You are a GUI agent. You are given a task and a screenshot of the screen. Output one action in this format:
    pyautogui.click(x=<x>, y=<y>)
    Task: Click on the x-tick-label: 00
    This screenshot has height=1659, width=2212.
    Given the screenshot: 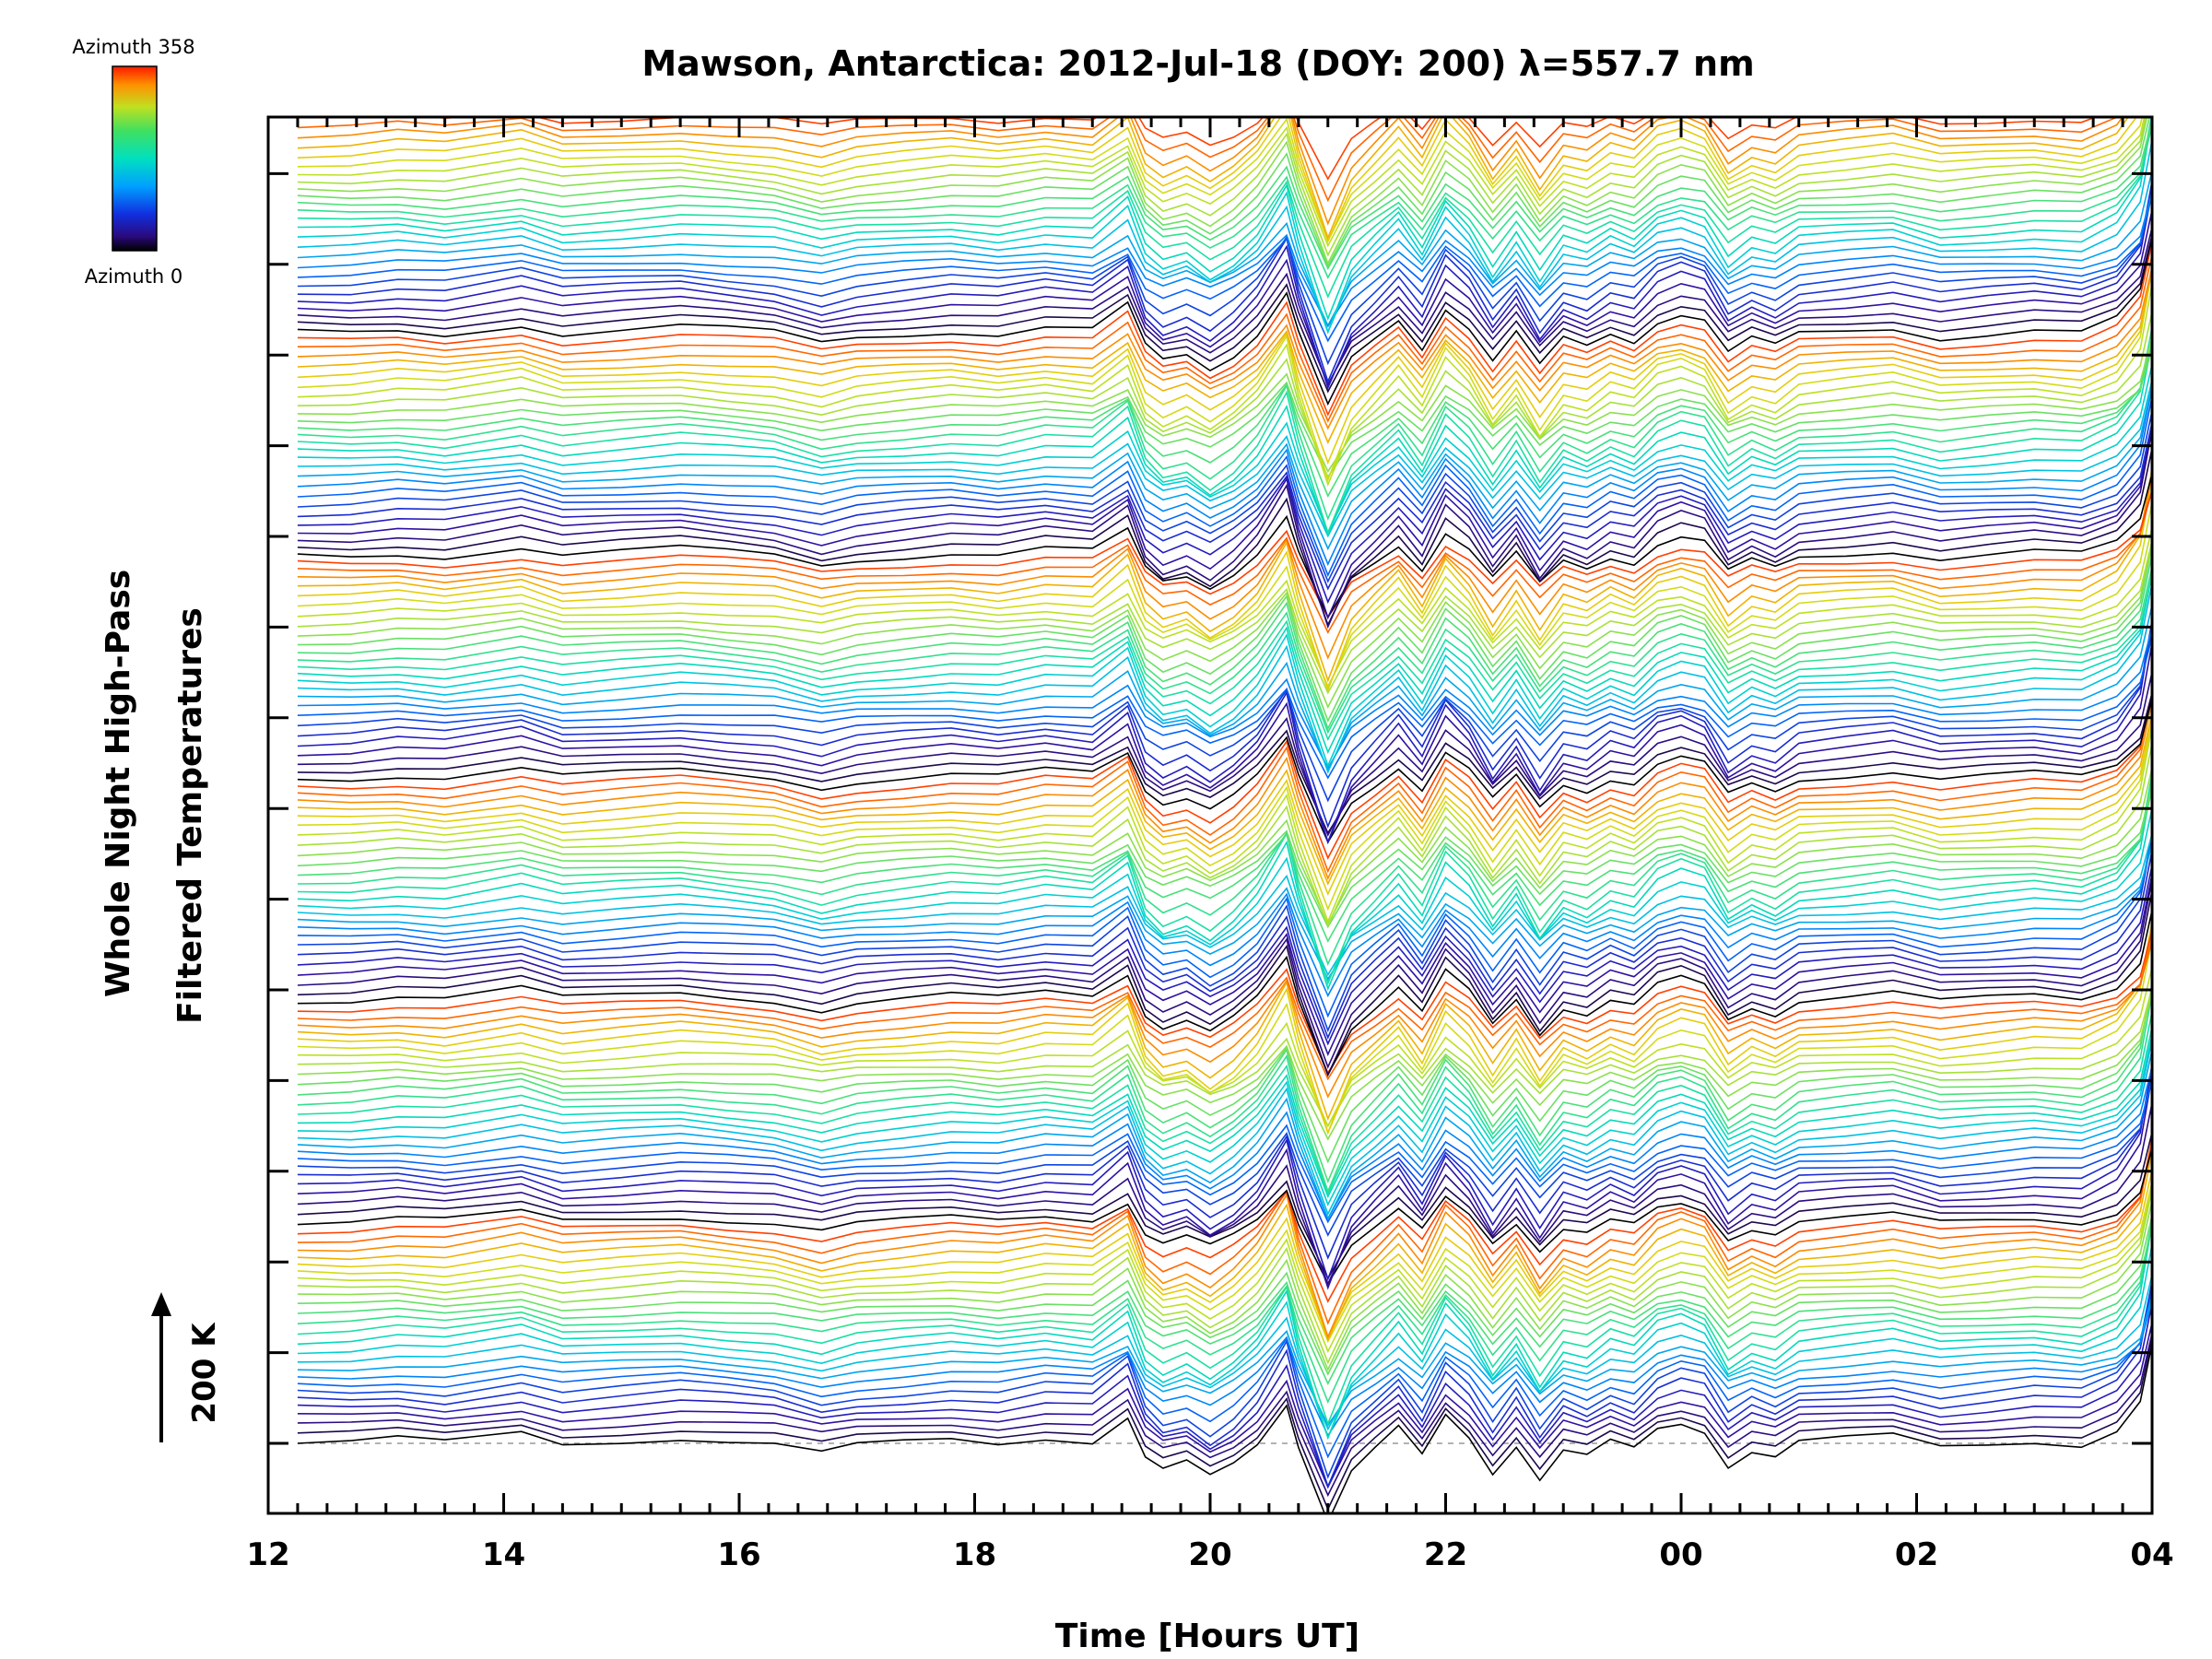 What is the action you would take?
    pyautogui.click(x=1680, y=1554)
    